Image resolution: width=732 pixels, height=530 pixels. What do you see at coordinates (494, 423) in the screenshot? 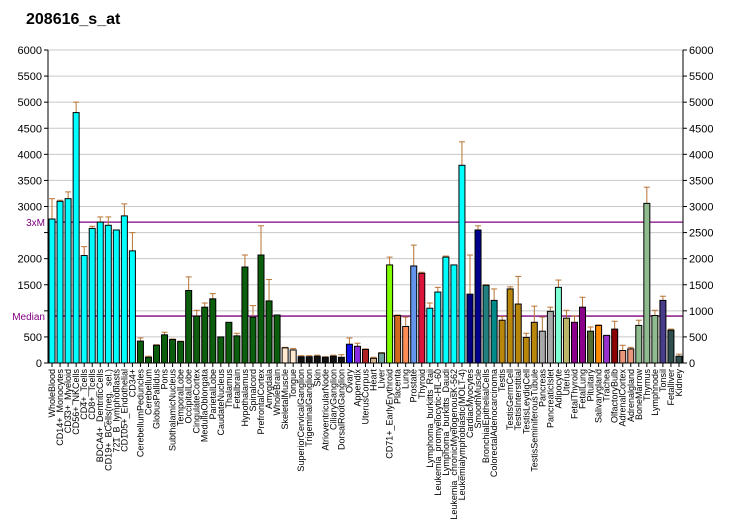
I see `x-tick-label: ColorectalAdenocarcinoma` at bounding box center [494, 423].